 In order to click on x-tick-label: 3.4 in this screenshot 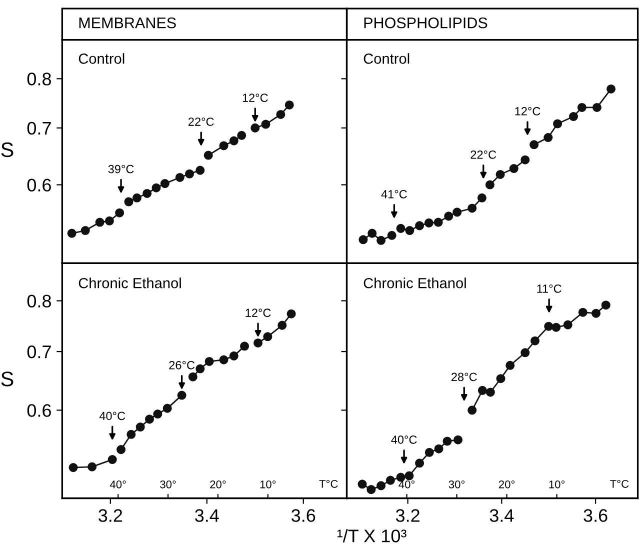, I will do `click(207, 515)`.